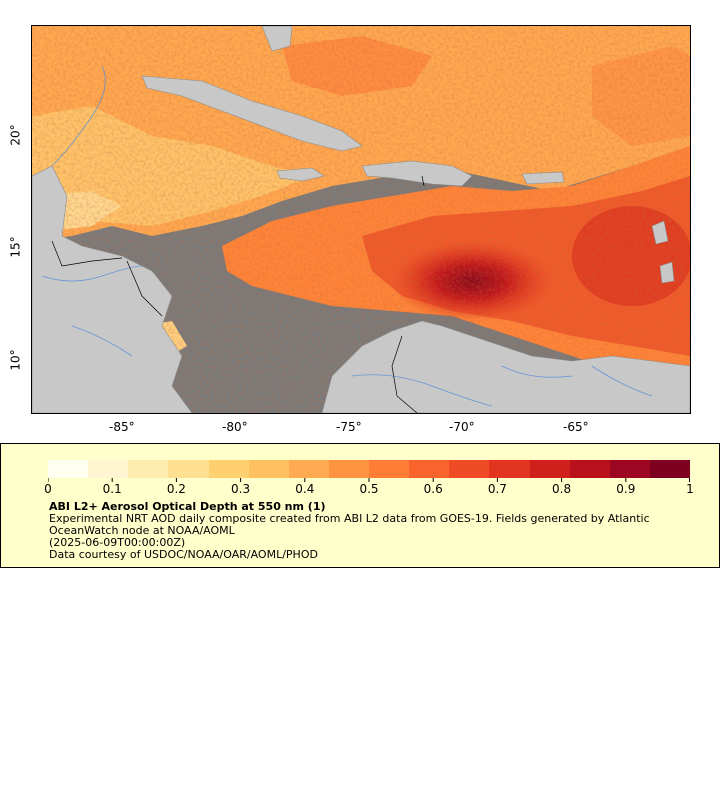  What do you see at coordinates (369, 480) in the screenshot?
I see `colorbar-ticks` at bounding box center [369, 480].